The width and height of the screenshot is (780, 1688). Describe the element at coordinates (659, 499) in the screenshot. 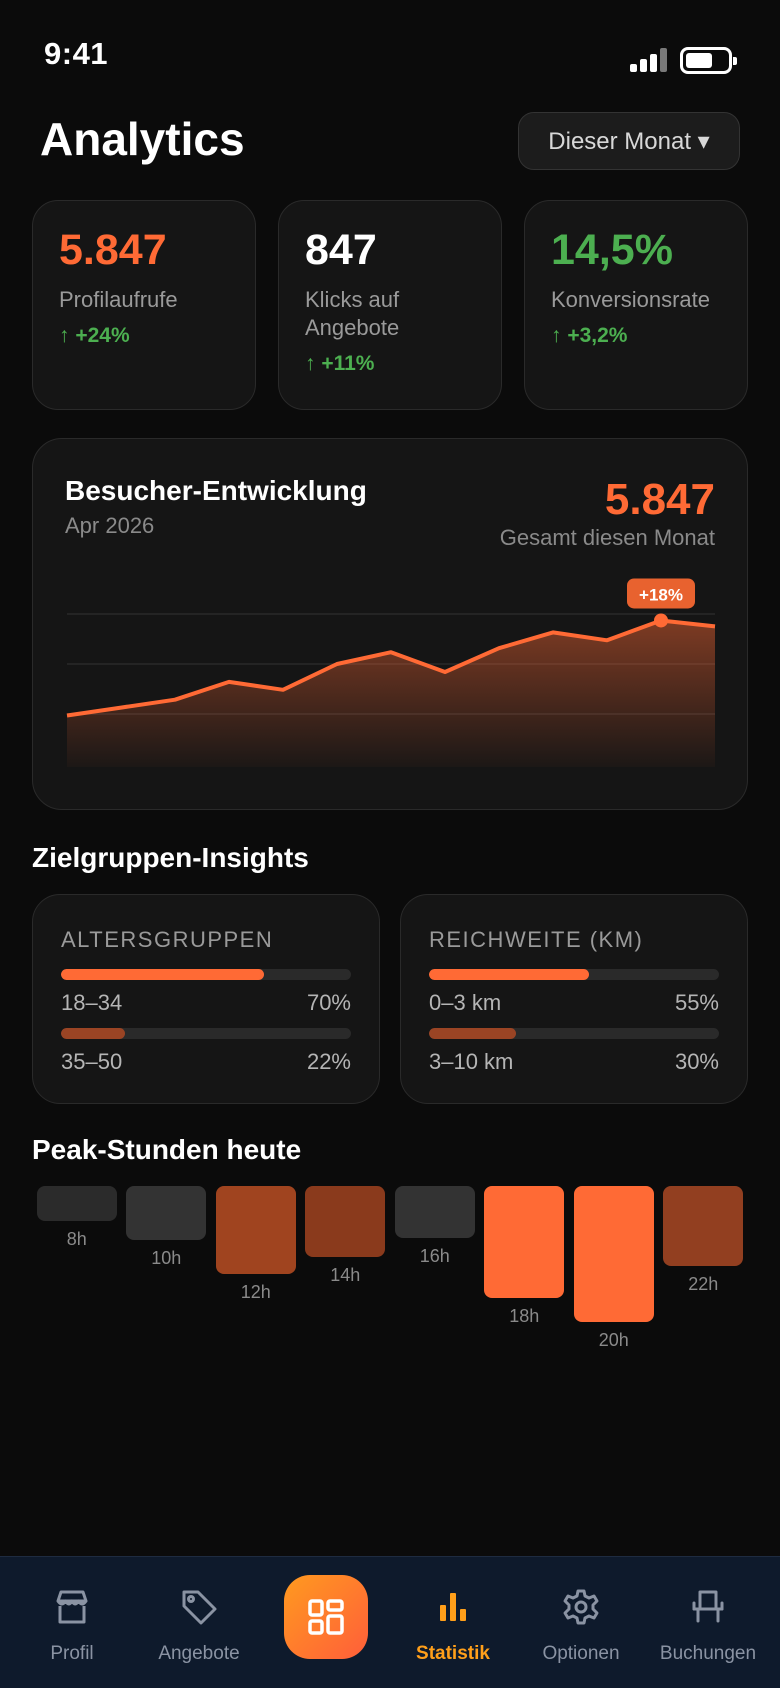

I see `trend-total: 5.847` at that location.